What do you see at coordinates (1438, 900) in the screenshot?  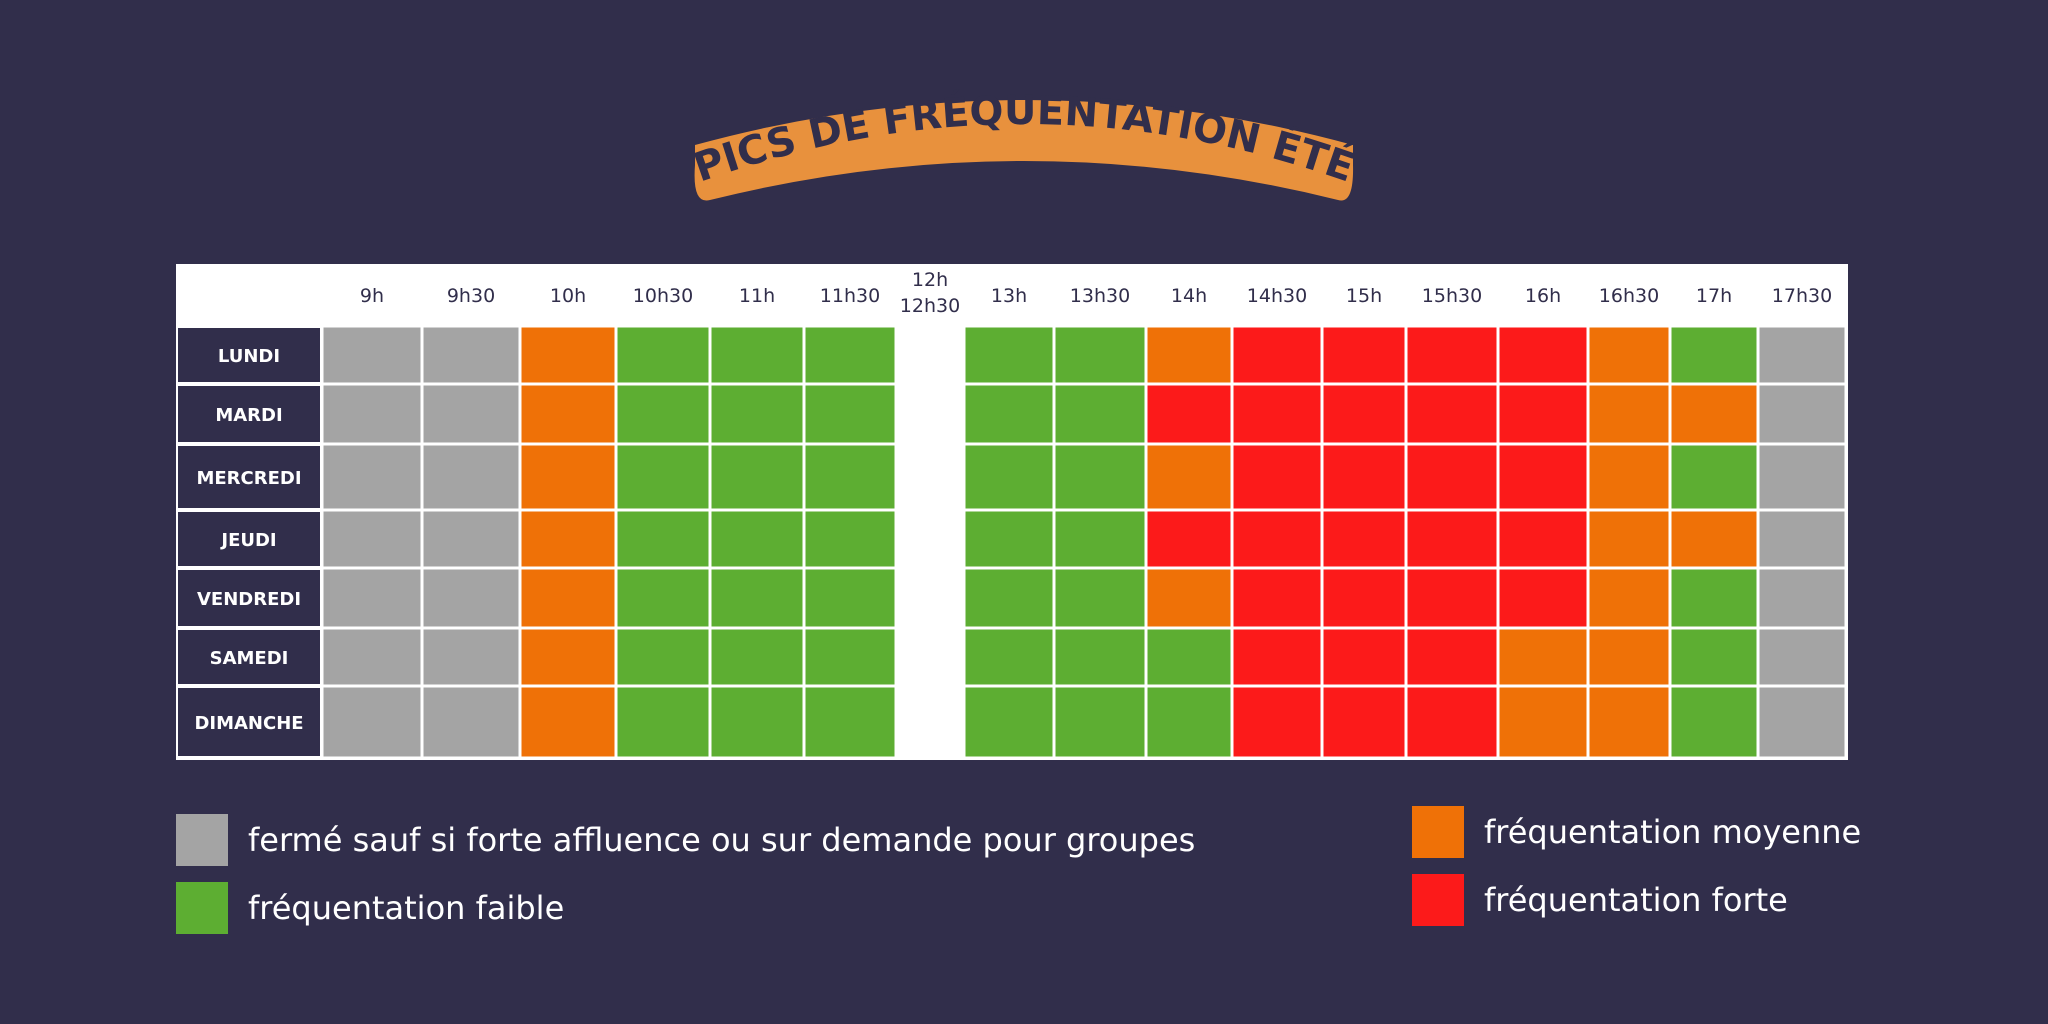 I see `legend-swatch-forte` at bounding box center [1438, 900].